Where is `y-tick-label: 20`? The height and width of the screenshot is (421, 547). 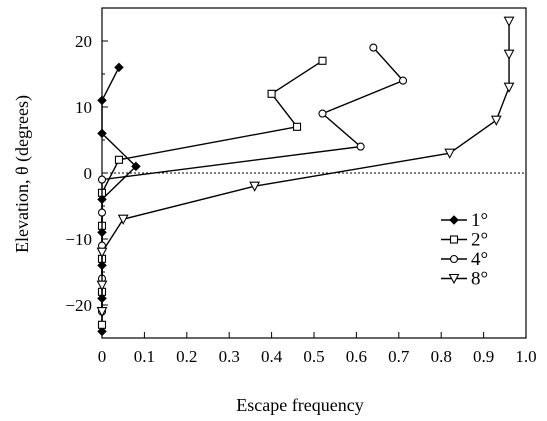 y-tick-label: 20 is located at coordinates (83, 41).